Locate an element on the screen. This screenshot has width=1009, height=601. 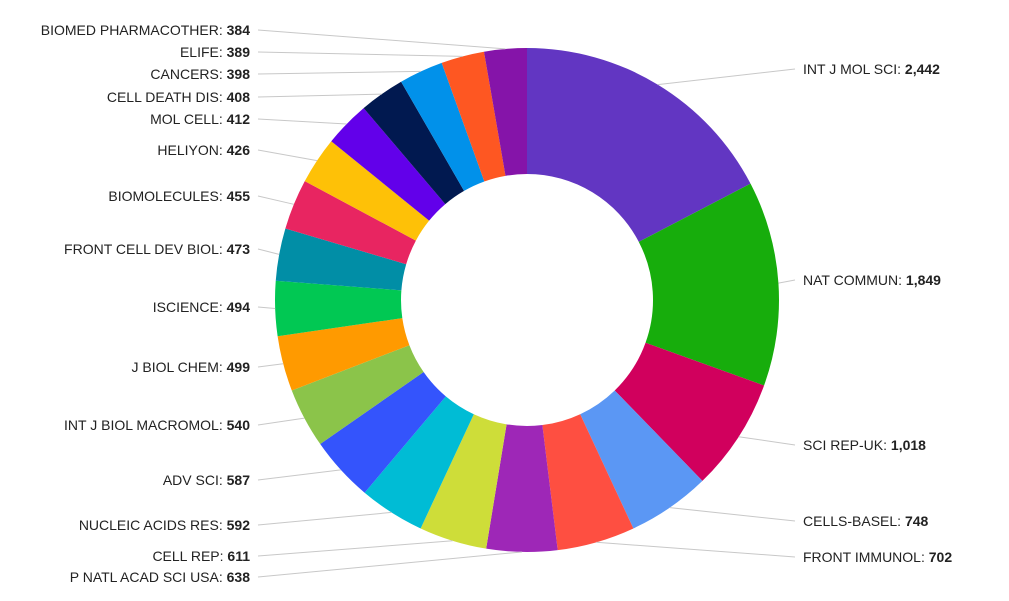
slice-heliyon is located at coordinates (367, 191).